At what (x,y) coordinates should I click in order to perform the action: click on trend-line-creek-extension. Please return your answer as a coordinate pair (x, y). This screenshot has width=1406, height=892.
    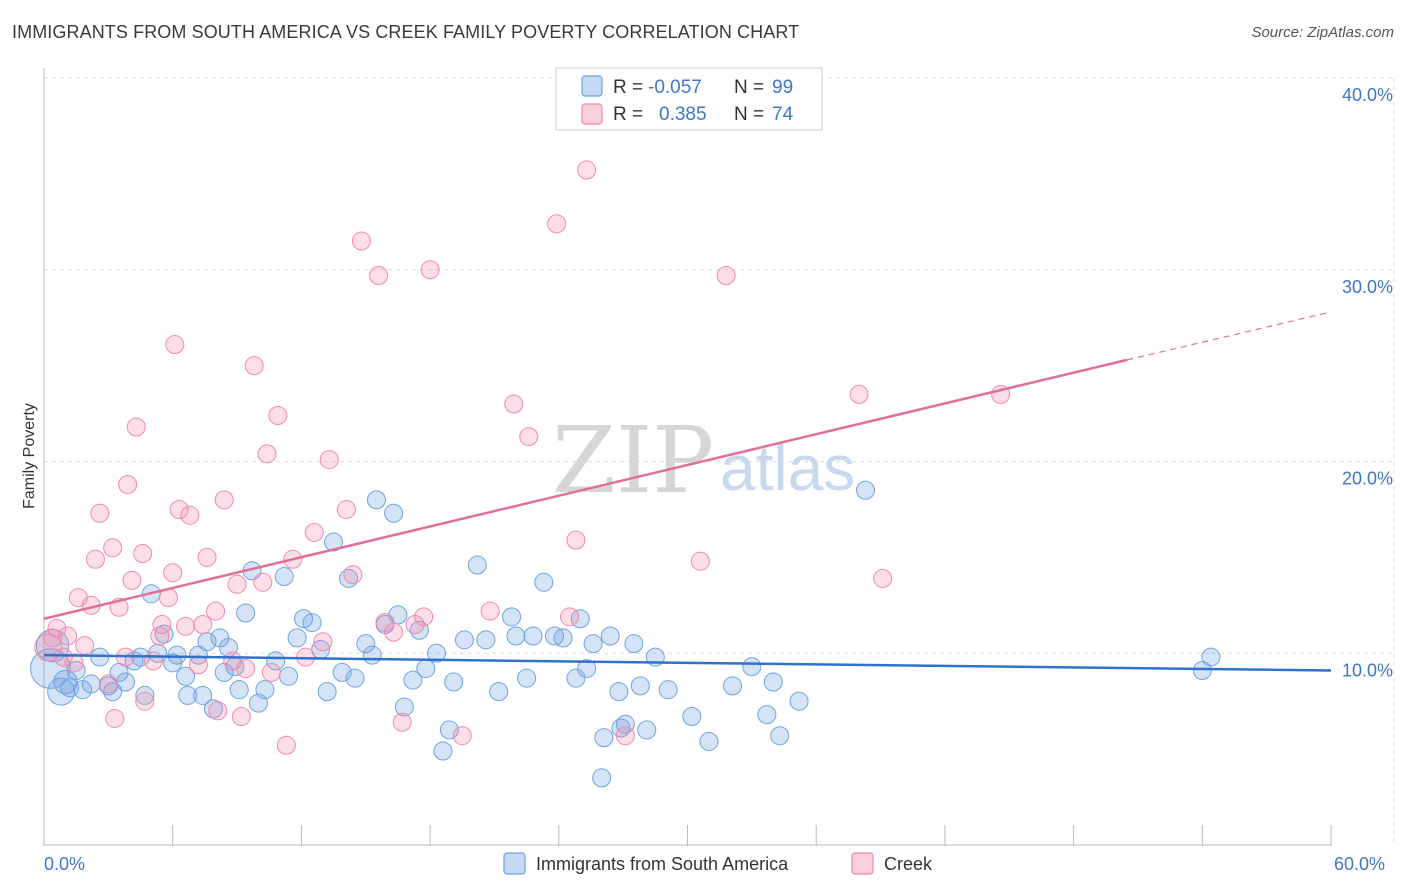
    Looking at the image, I should click on (1229, 336).